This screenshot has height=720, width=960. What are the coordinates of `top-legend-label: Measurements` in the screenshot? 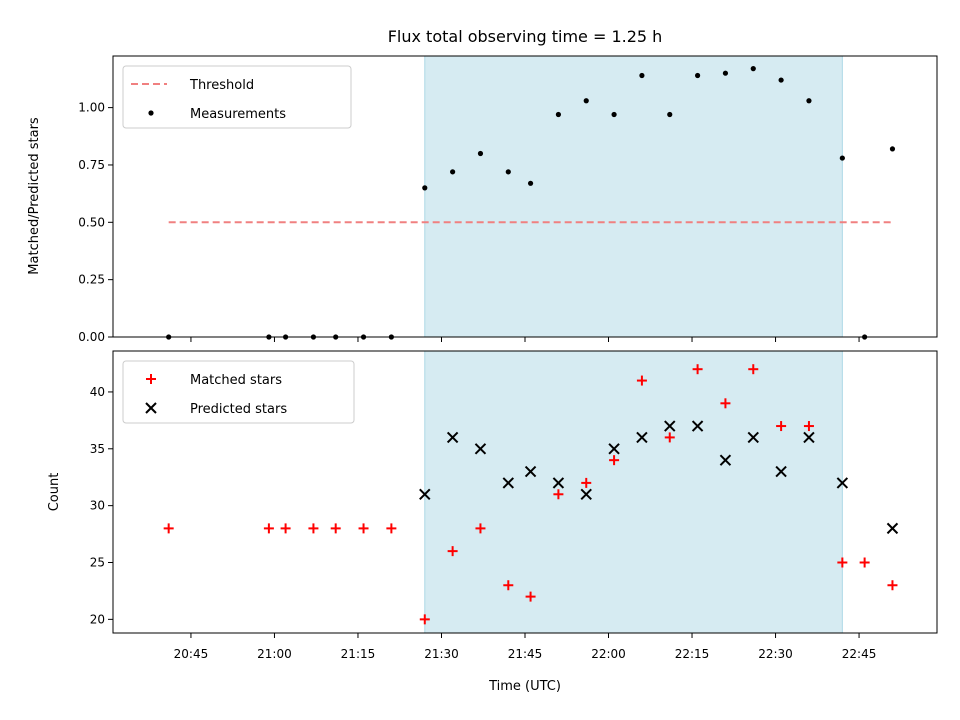 It's located at (238, 114).